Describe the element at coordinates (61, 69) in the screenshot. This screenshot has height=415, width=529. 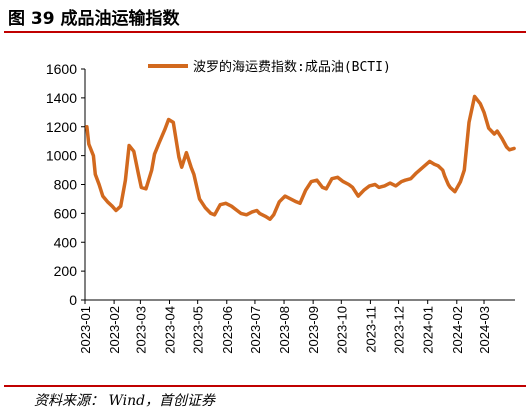
I see `y-tick-label: 1600` at that location.